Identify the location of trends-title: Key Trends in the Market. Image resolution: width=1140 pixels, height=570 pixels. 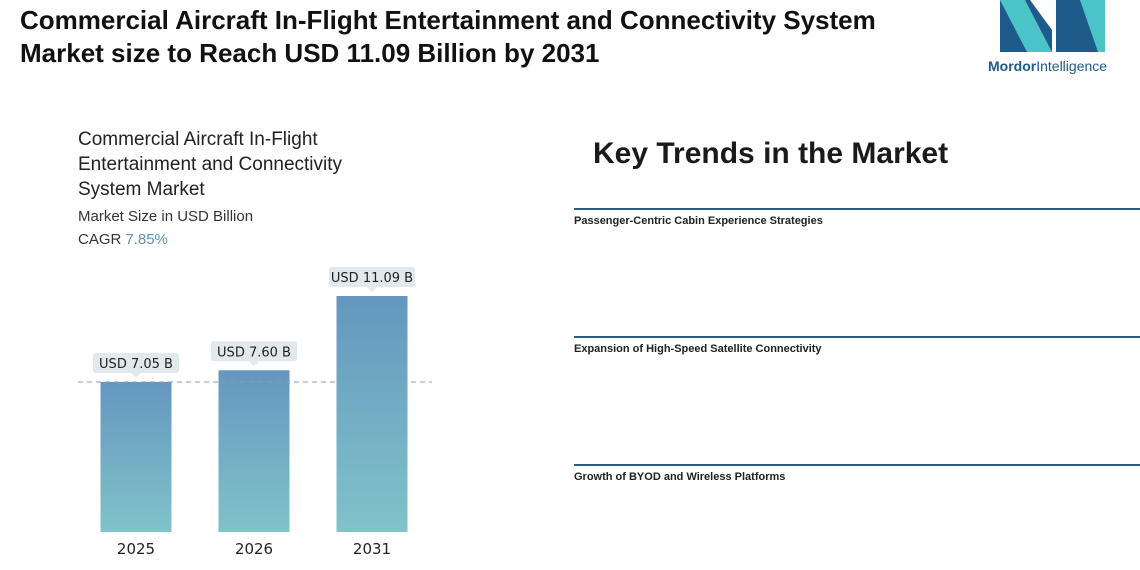
(771, 153).